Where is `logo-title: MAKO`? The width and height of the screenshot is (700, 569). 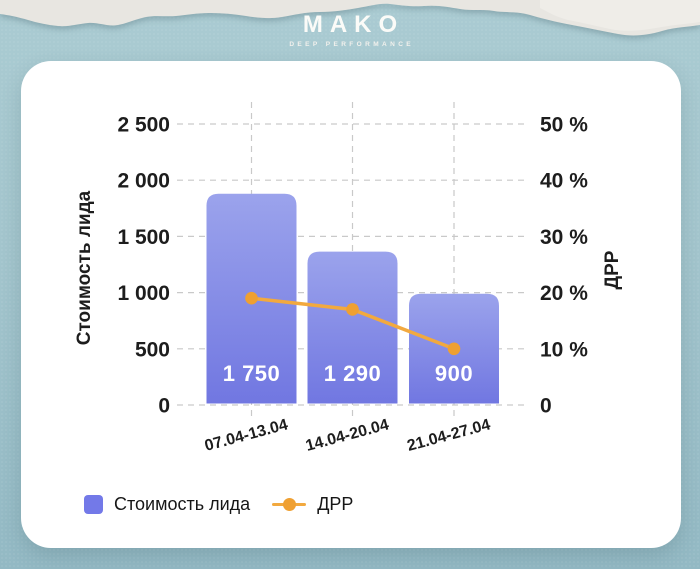
logo-title: MAKO is located at coordinates (353, 24).